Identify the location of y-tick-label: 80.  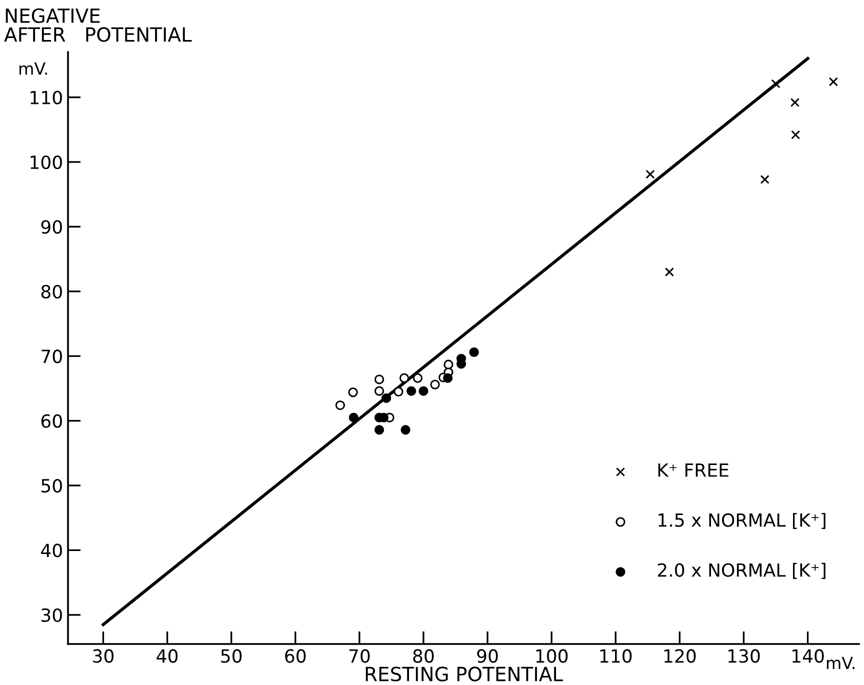
(51, 291).